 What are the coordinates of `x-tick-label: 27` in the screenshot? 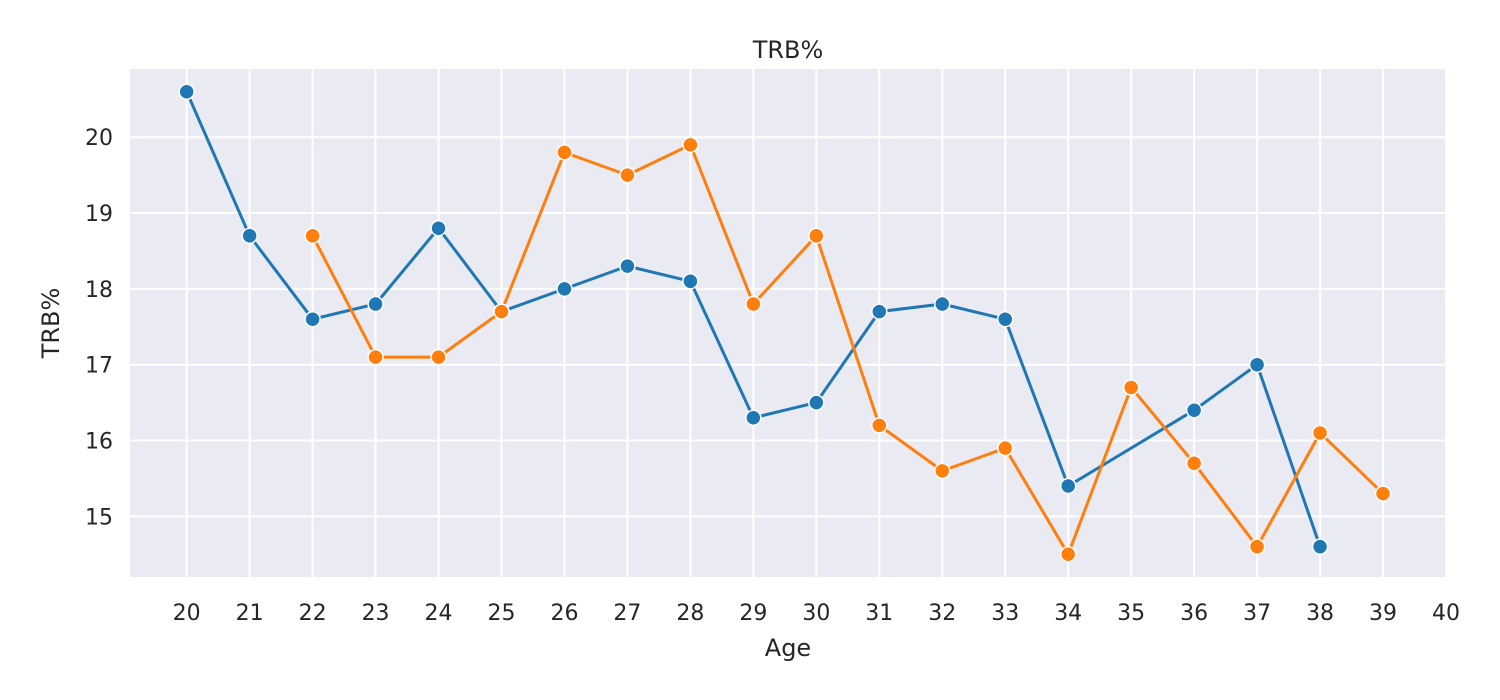 It's located at (627, 613).